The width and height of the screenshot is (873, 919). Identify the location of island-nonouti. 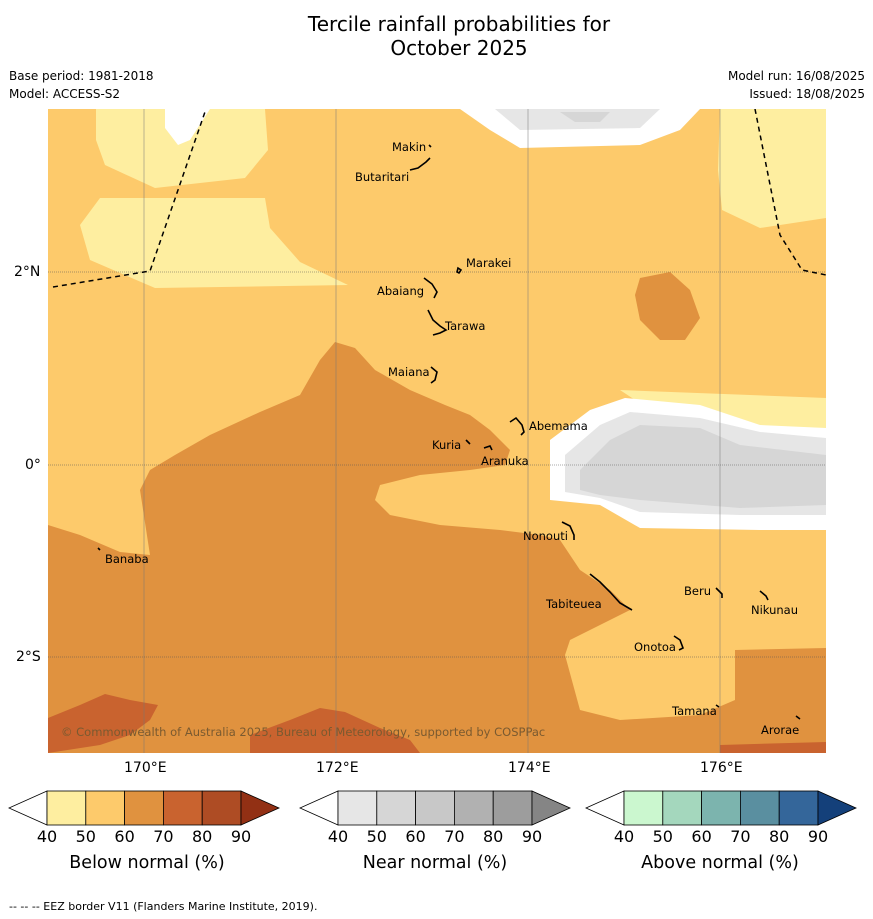
(568, 530).